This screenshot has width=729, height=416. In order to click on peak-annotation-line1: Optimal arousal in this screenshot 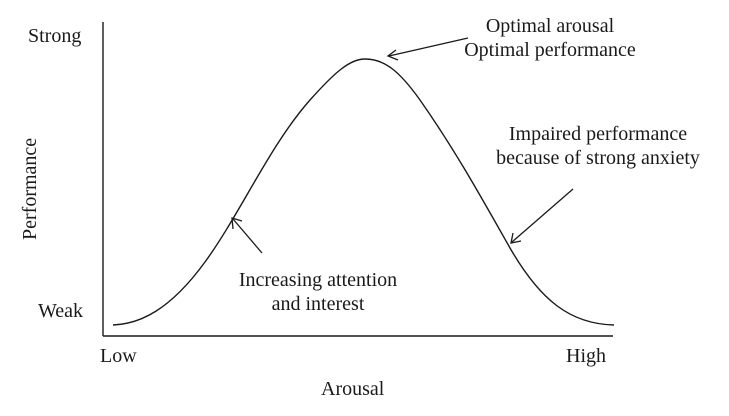, I will do `click(550, 26)`.